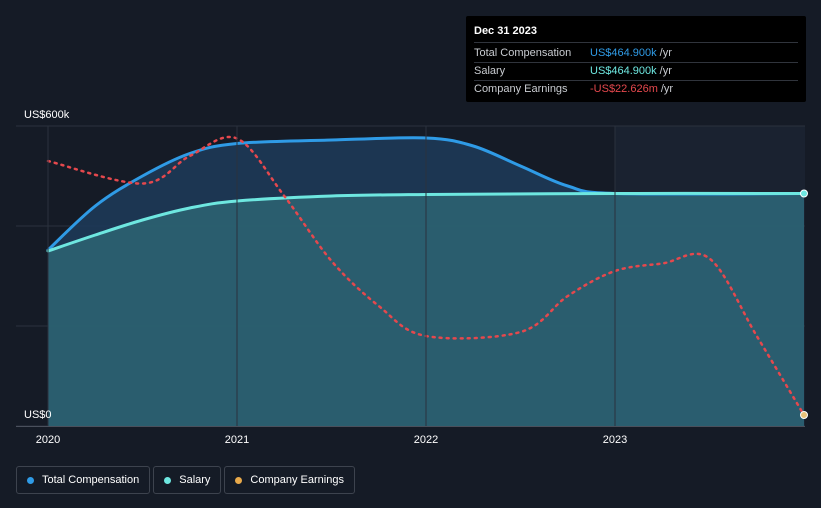 The width and height of the screenshot is (821, 508). I want to click on legend-item-total-compensation: Total Compensation, so click(83, 480).